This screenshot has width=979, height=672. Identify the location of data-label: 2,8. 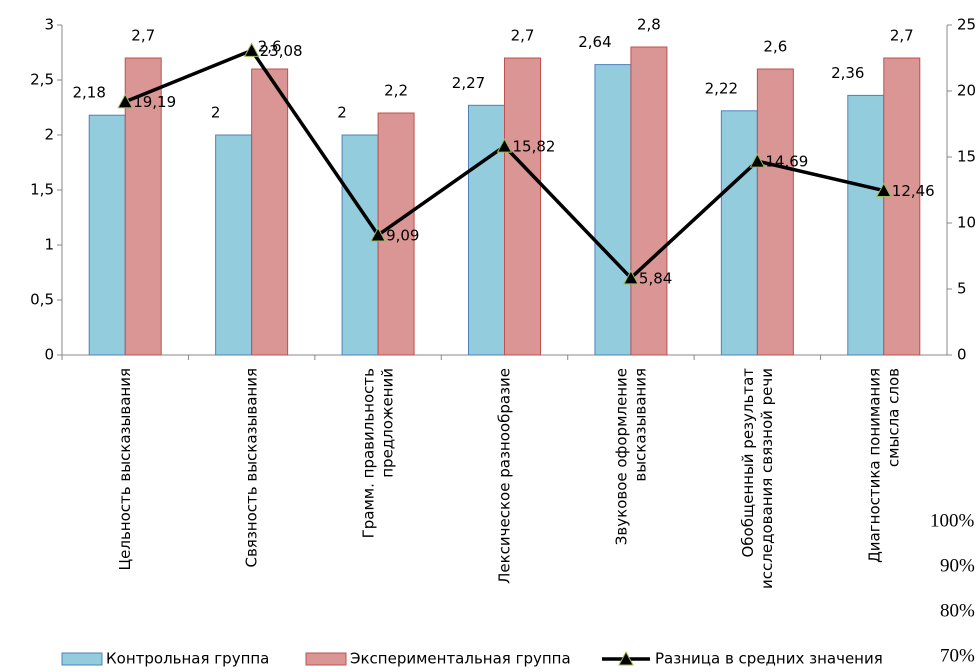
(649, 25).